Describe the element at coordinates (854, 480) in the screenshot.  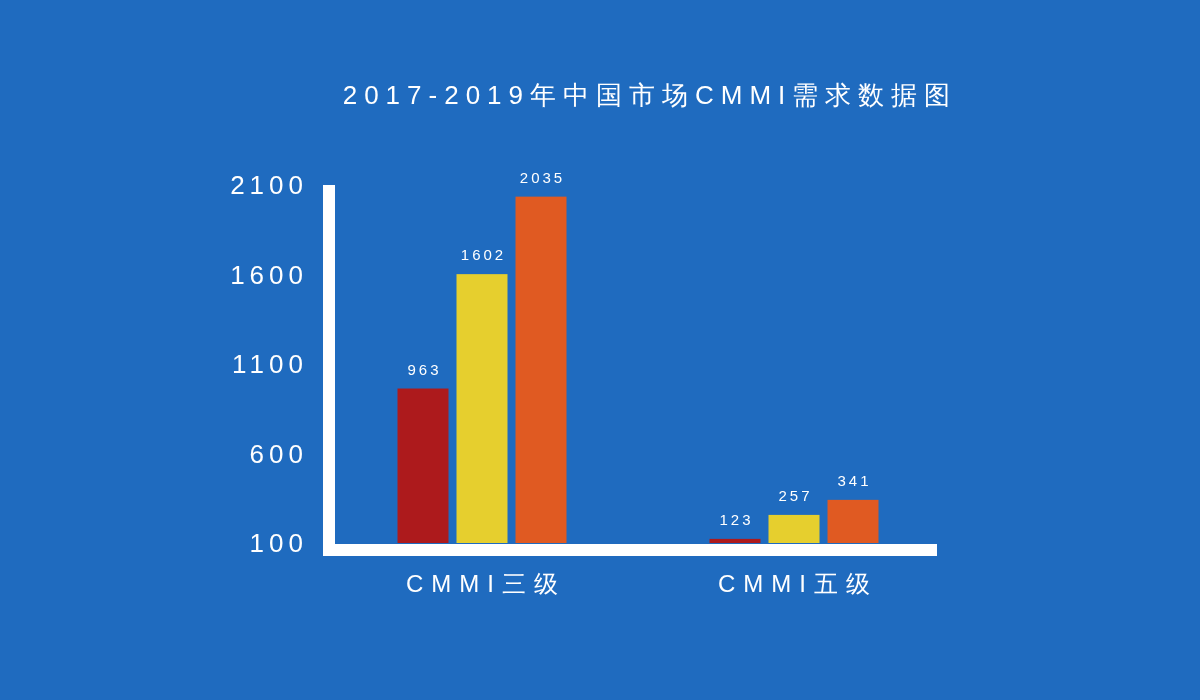
I see `data-label: 341` at that location.